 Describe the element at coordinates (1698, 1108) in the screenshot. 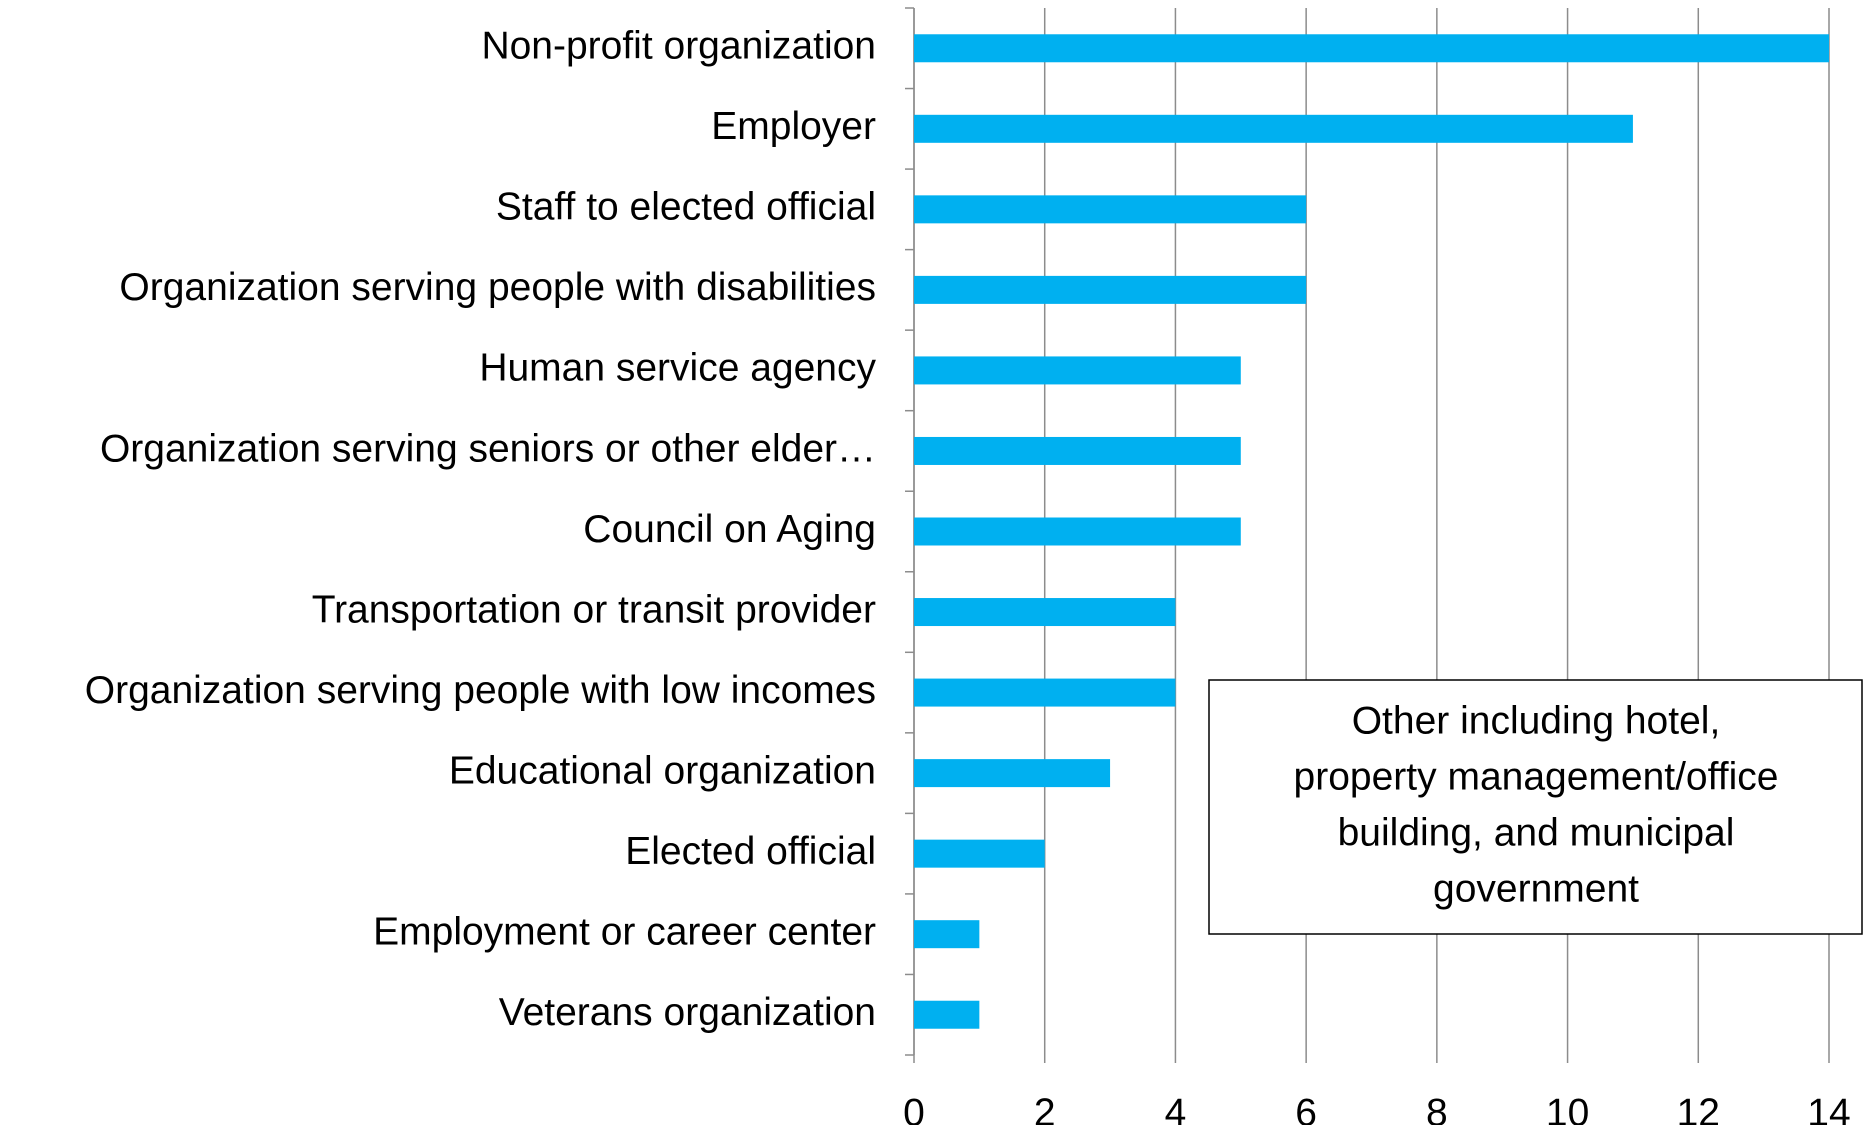

I see `x-tick-label: 12` at that location.